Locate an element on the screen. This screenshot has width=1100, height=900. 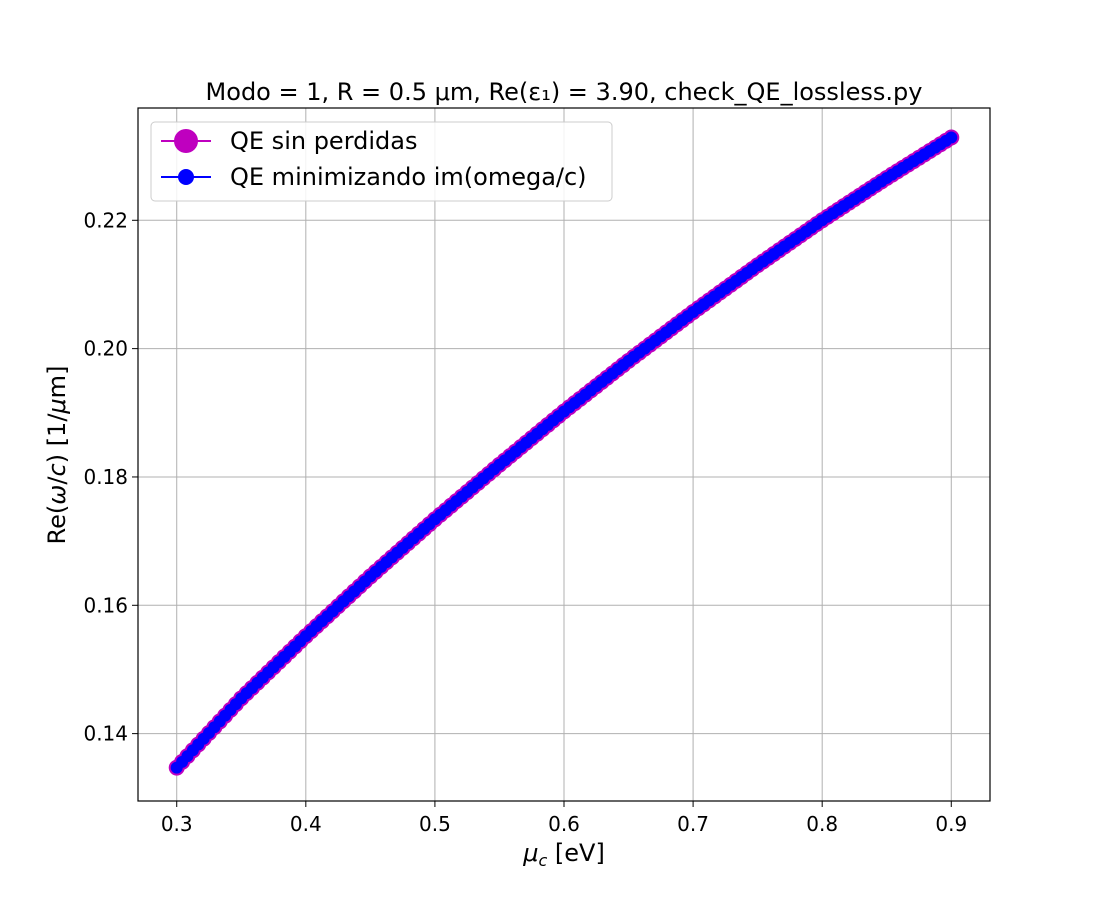
y-tick-label: 0.18 is located at coordinates (105, 477).